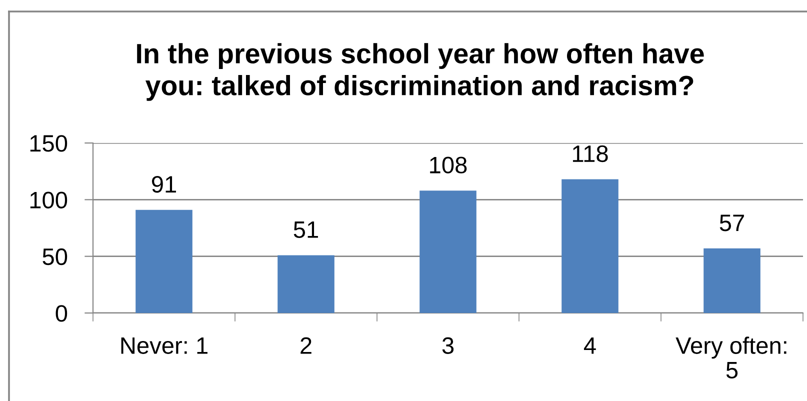 The image size is (807, 401). I want to click on x-tick-label: Never: 1, so click(164, 345).